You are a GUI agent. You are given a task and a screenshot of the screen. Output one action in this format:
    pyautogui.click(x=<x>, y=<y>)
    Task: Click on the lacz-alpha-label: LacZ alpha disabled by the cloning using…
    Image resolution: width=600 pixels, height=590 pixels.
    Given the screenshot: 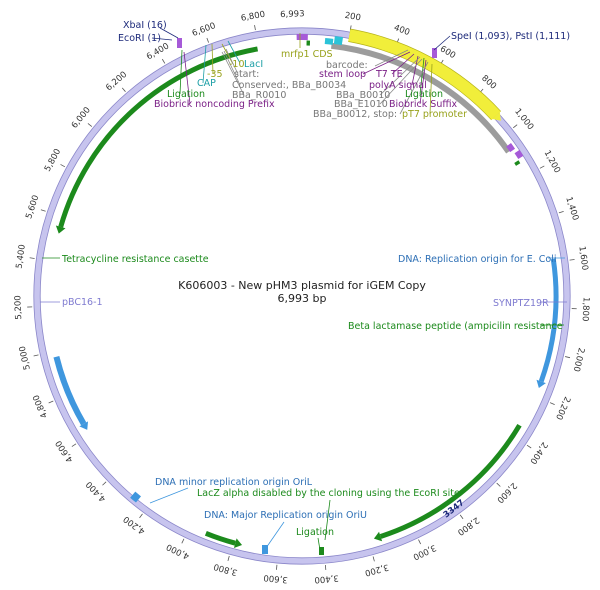 What is the action you would take?
    pyautogui.click(x=328, y=493)
    